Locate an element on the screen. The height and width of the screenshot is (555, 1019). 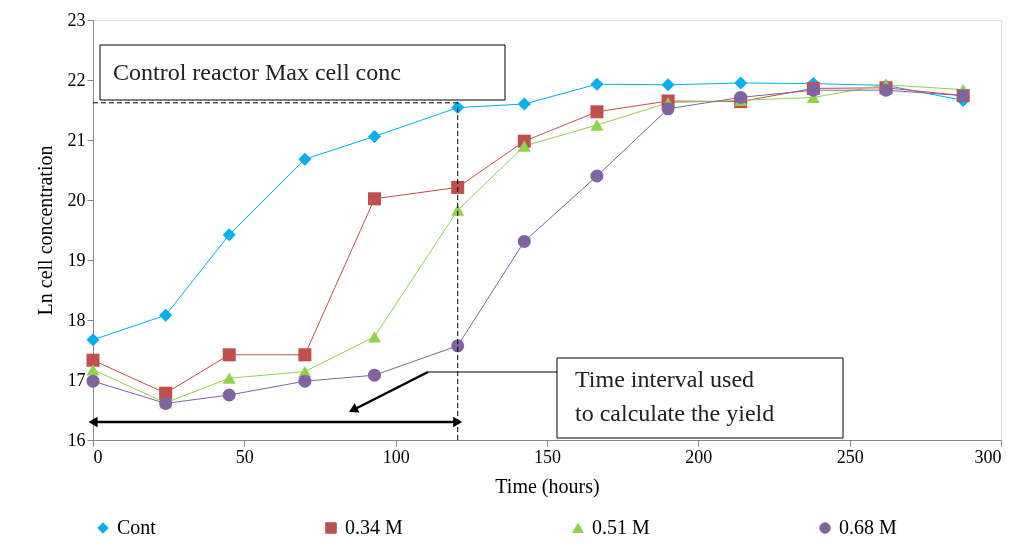
x-tick-label: 50 is located at coordinates (244, 456).